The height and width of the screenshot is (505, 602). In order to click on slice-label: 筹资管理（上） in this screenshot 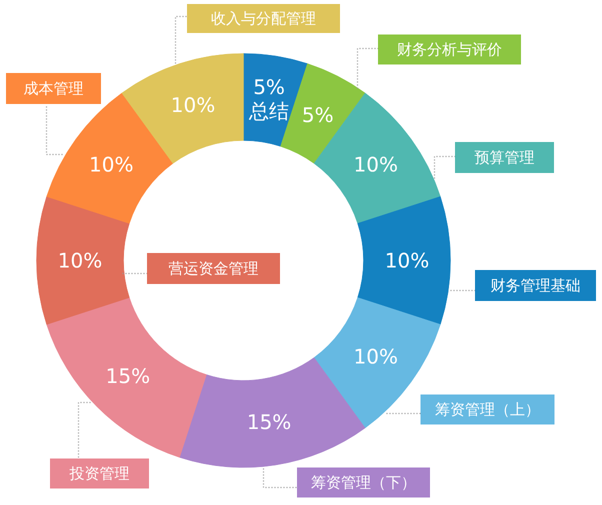, I will do `click(487, 409)`.